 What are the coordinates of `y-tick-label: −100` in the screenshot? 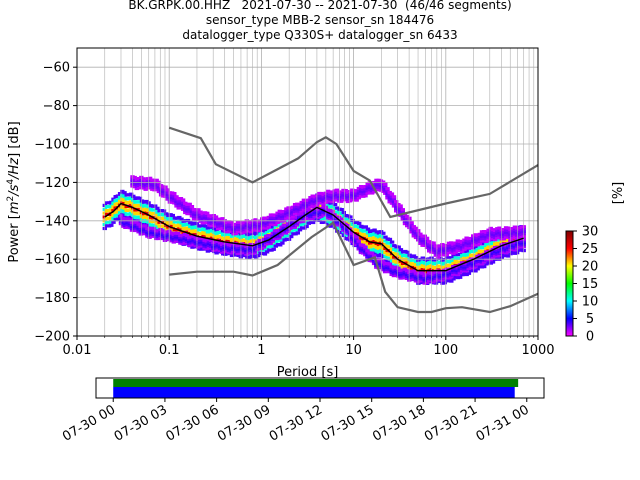 It's located at (52, 145).